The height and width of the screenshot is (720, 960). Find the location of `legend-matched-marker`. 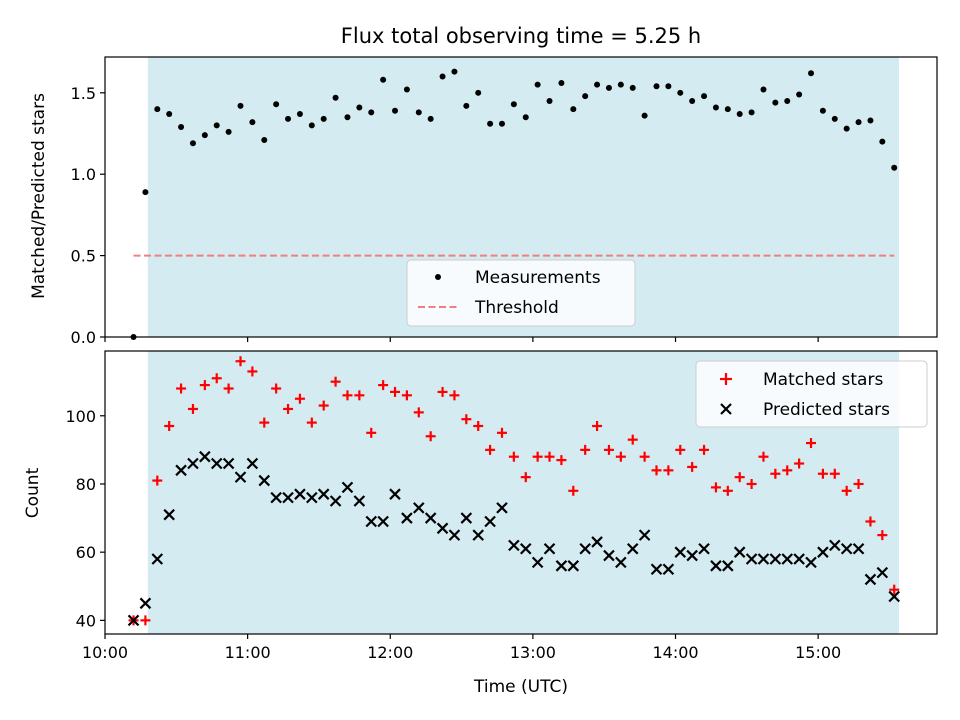

legend-matched-marker is located at coordinates (726, 379).